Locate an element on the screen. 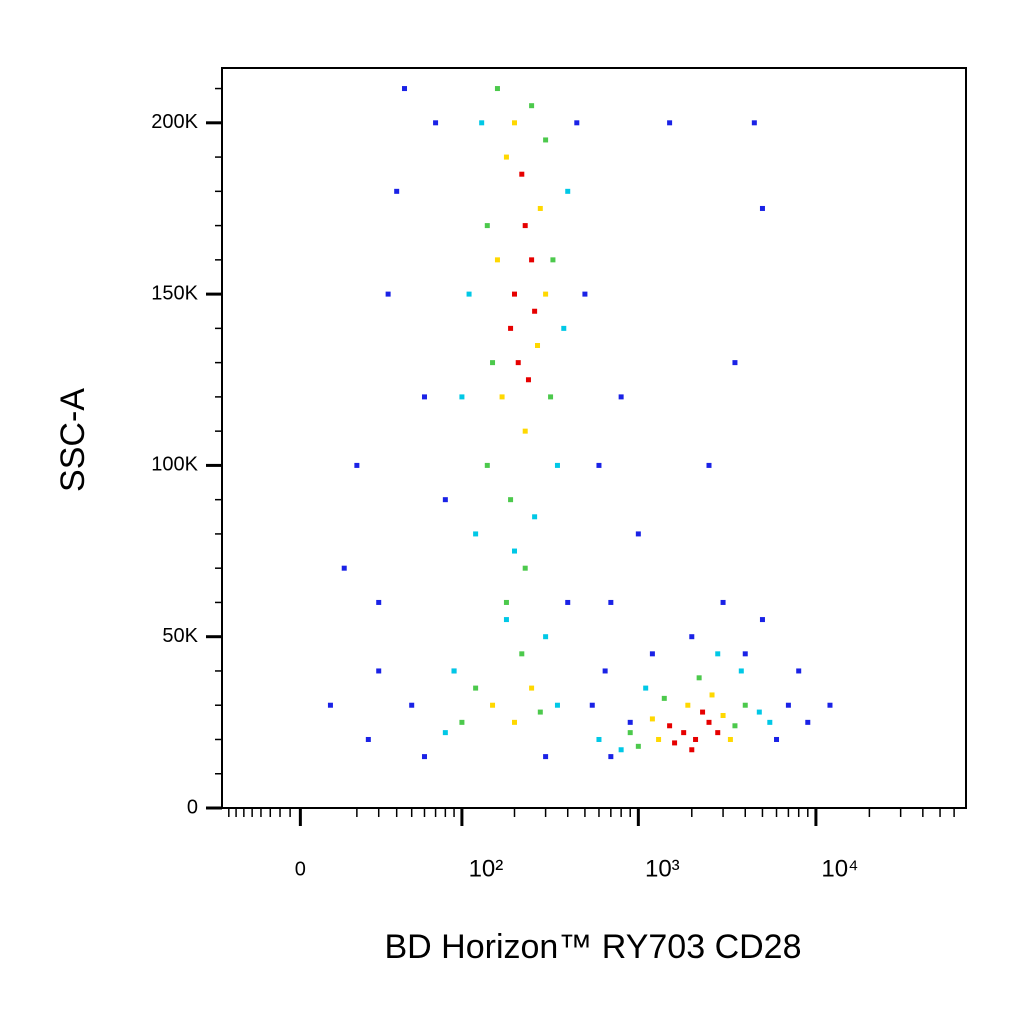  x-axis-label: BD Horizon™ RY703 CD28 is located at coordinates (593, 947).